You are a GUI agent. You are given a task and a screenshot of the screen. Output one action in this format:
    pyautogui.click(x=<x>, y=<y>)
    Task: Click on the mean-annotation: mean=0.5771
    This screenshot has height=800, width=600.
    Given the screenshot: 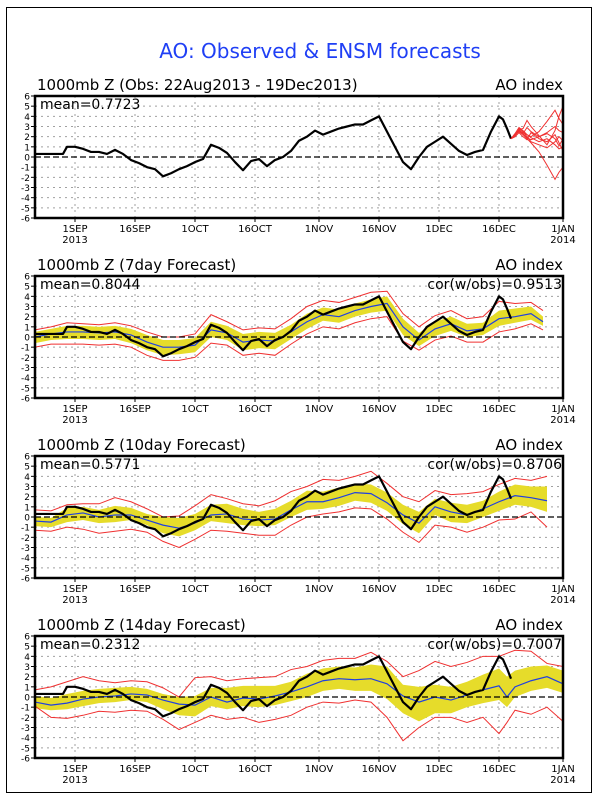 What is the action you would take?
    pyautogui.click(x=90, y=465)
    